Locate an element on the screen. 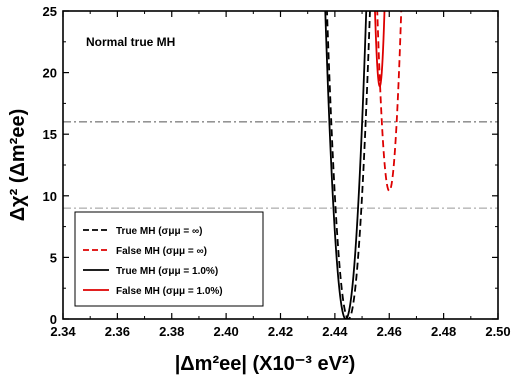  y-tick-label: 0 is located at coordinates (53, 319).